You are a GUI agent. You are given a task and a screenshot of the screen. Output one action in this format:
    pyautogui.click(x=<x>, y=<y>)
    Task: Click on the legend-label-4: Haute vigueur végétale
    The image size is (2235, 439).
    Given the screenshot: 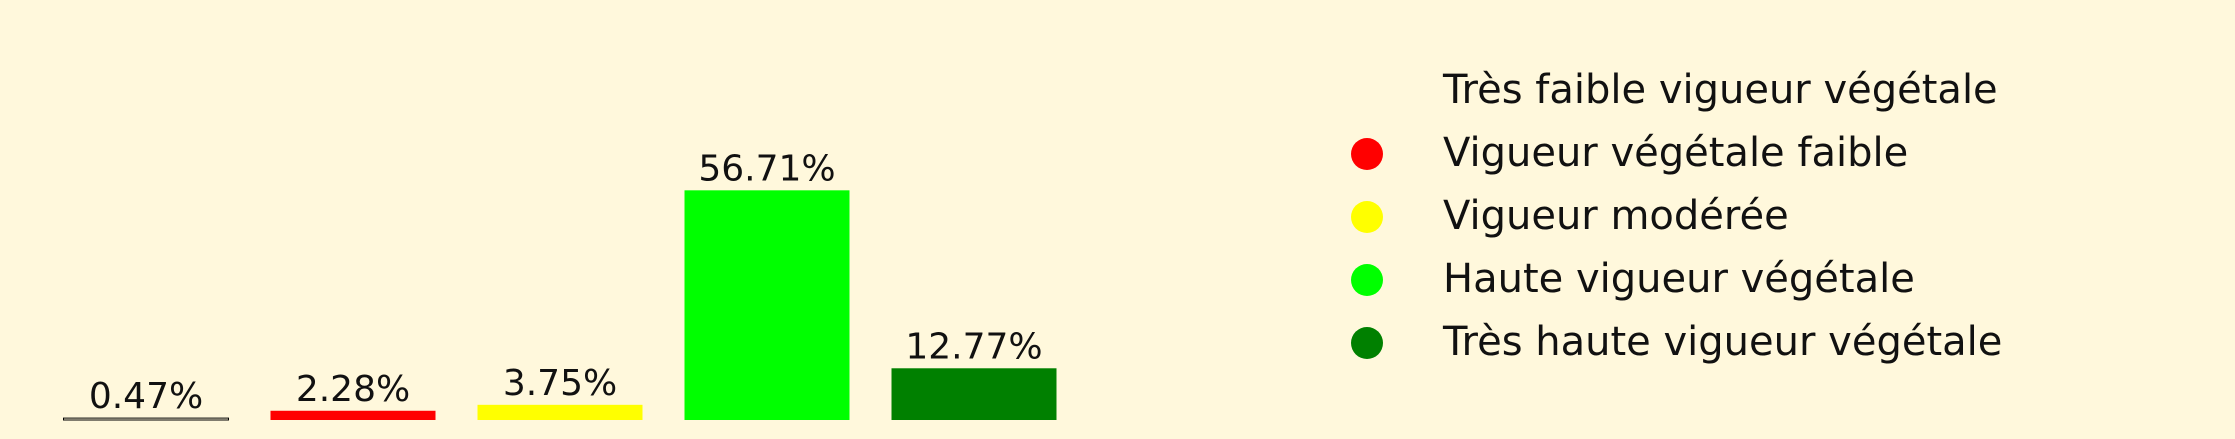 What is the action you would take?
    pyautogui.click(x=1679, y=279)
    